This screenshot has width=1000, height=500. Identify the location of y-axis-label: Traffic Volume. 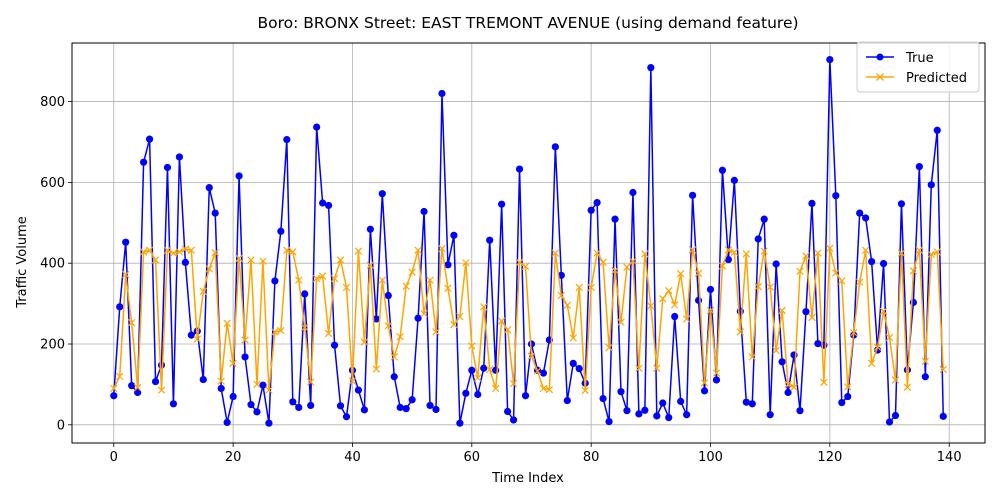
(22, 262).